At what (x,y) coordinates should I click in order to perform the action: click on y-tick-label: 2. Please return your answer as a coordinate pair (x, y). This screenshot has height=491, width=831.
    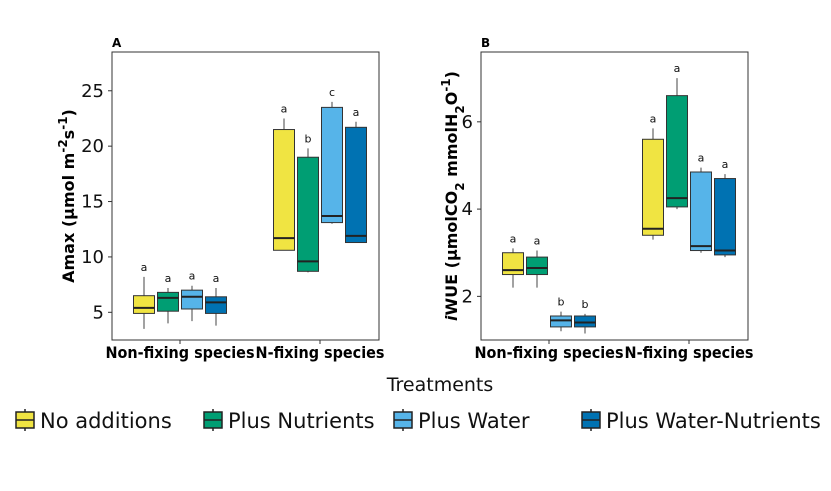
    Looking at the image, I should click on (467, 296).